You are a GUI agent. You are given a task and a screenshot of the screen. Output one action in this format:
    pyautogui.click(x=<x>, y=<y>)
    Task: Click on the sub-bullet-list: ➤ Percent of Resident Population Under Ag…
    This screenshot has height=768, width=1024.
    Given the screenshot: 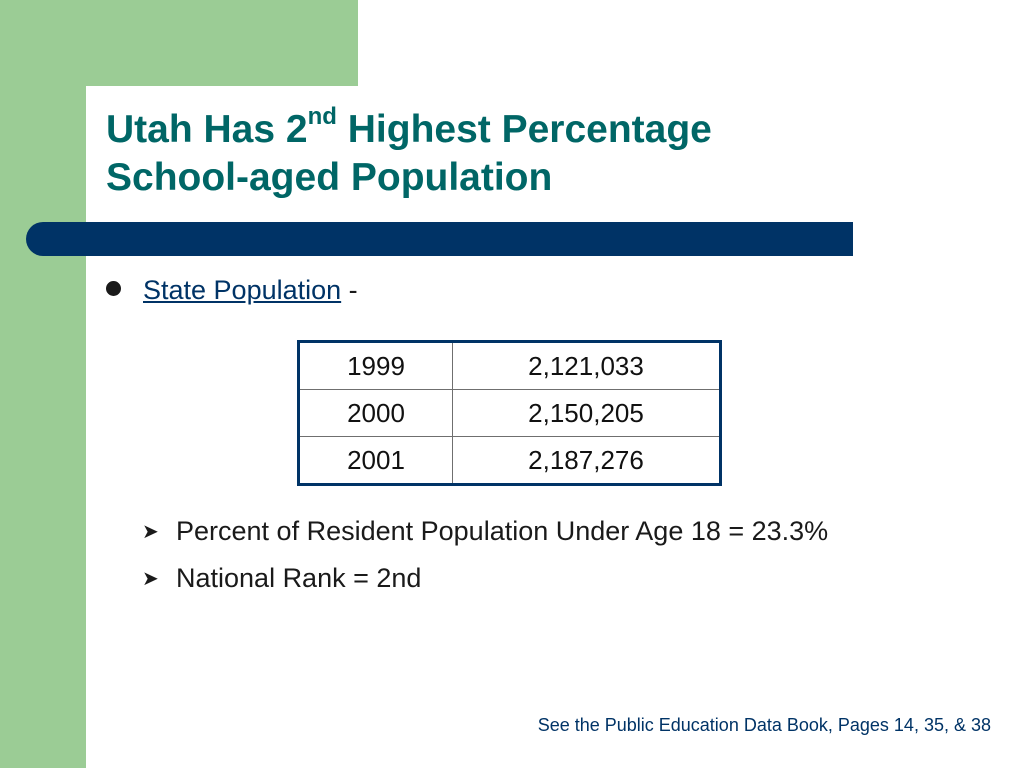 What is the action you would take?
    pyautogui.click(x=485, y=555)
    